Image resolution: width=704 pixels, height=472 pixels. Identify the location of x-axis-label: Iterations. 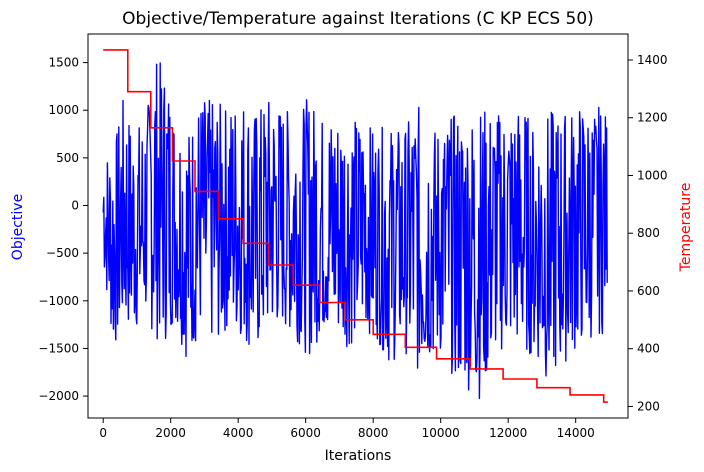
(358, 456).